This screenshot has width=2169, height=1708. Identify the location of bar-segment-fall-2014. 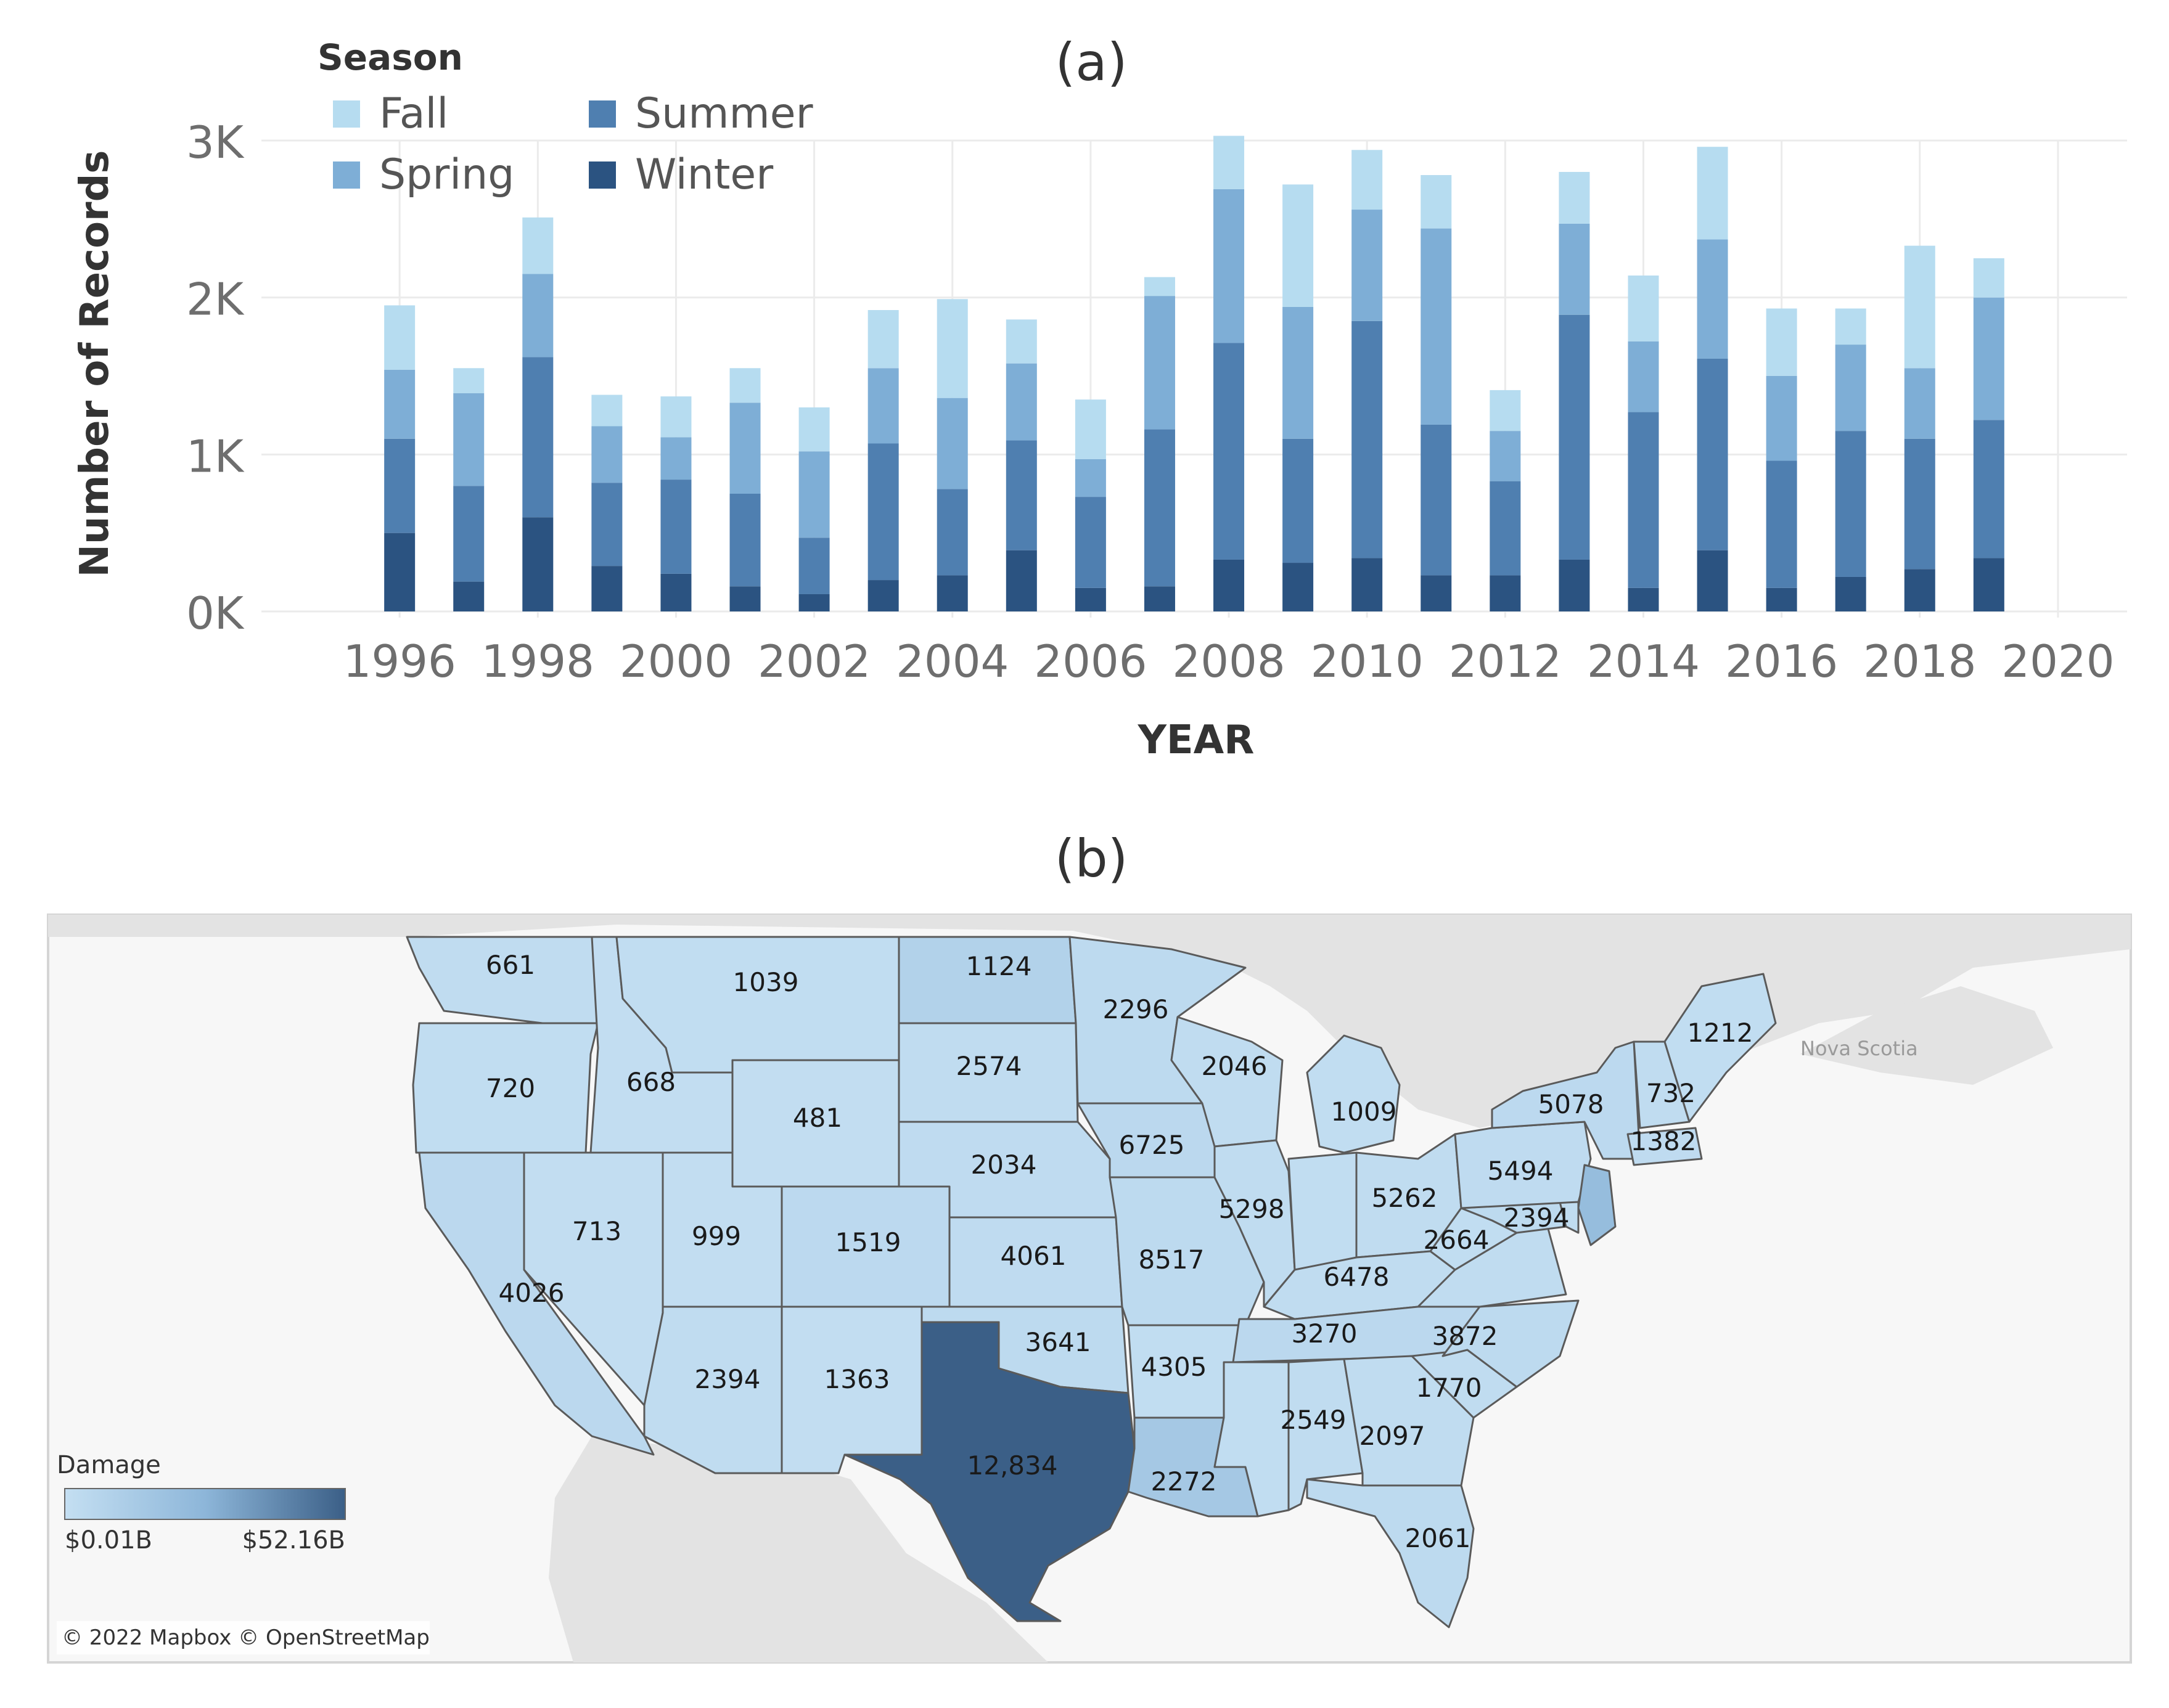
(1643, 308).